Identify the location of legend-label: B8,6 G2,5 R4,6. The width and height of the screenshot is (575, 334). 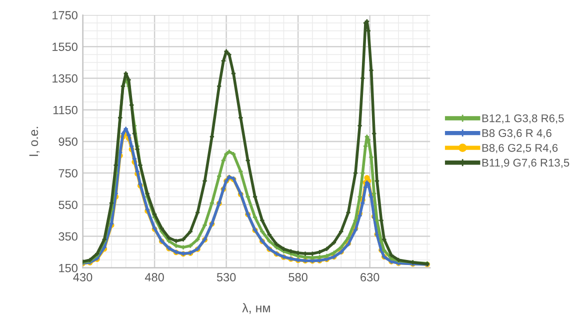
(520, 149).